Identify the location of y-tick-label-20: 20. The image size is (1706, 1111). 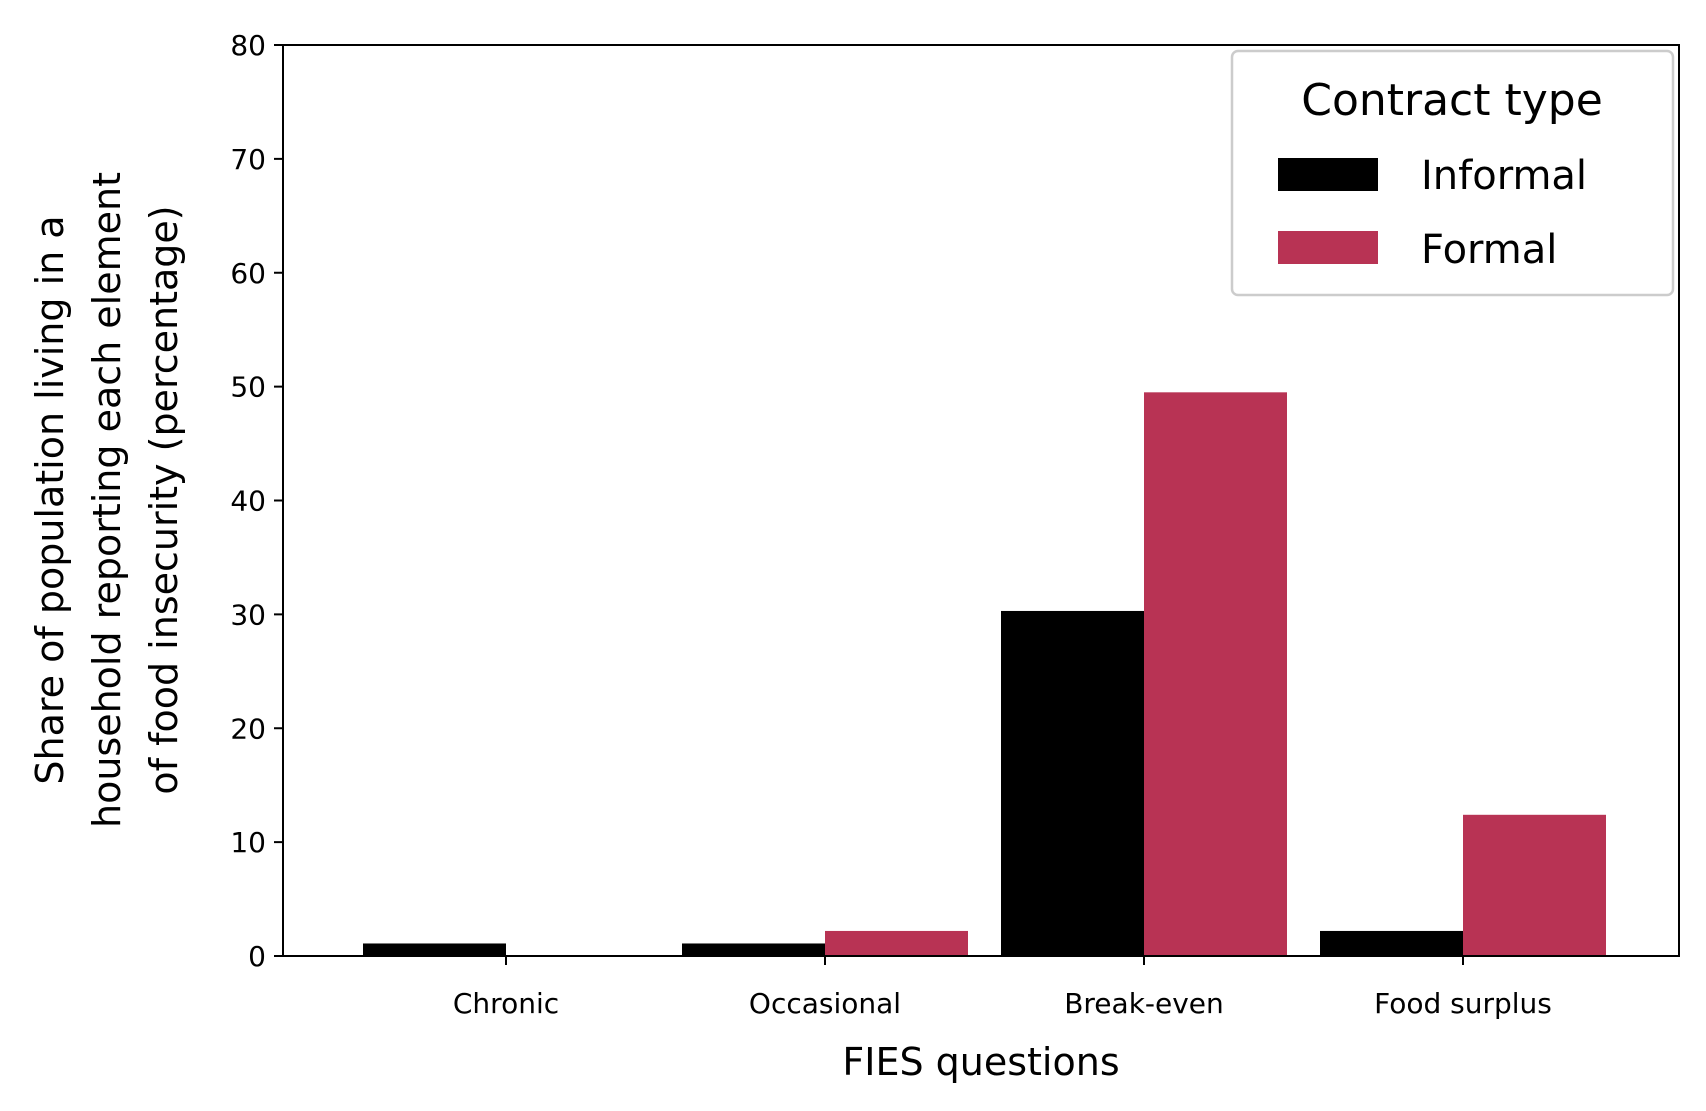
(248, 728).